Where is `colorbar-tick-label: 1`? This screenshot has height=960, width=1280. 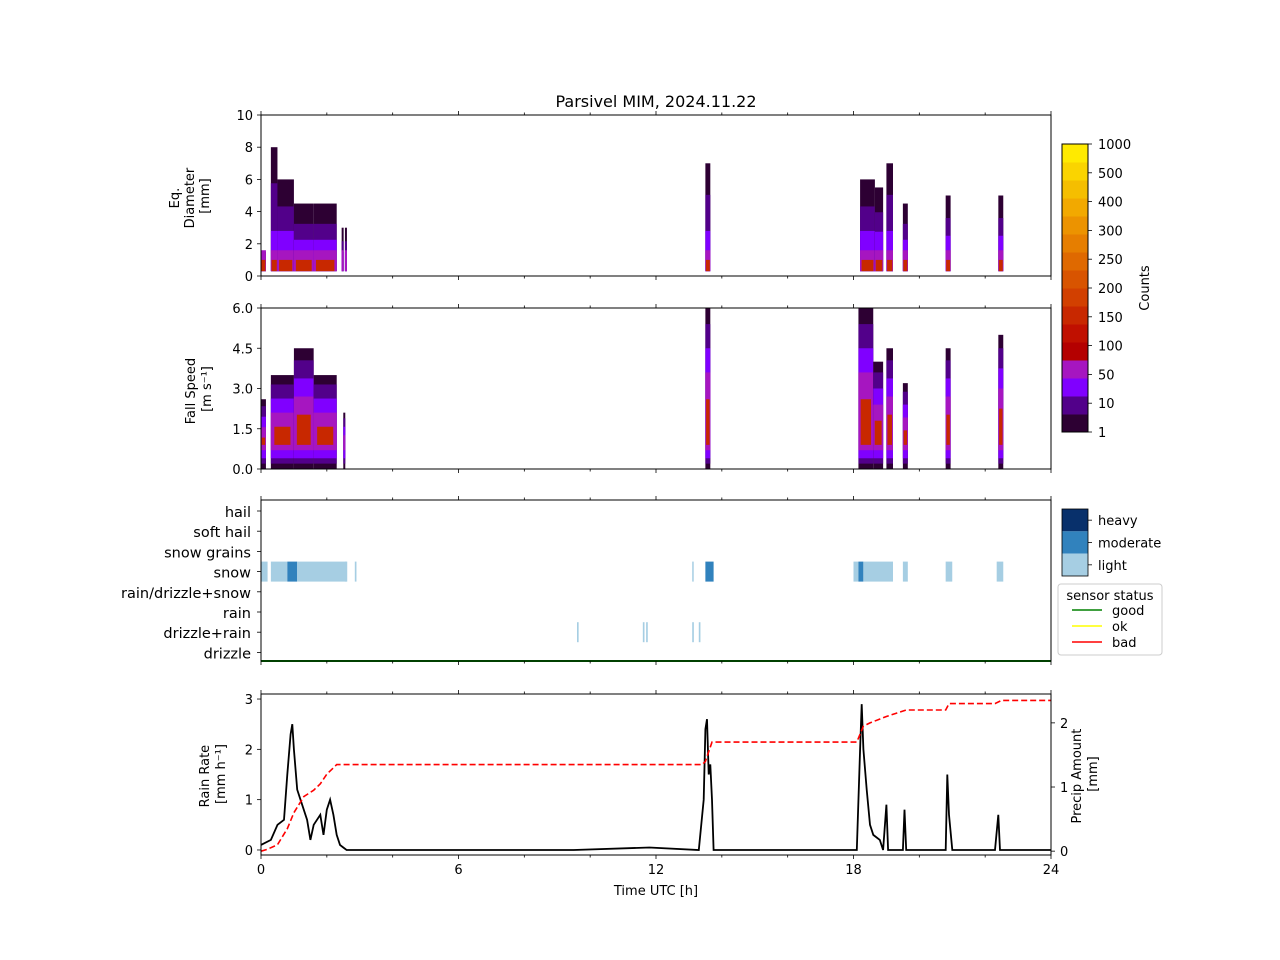
colorbar-tick-label: 1 is located at coordinates (1102, 433).